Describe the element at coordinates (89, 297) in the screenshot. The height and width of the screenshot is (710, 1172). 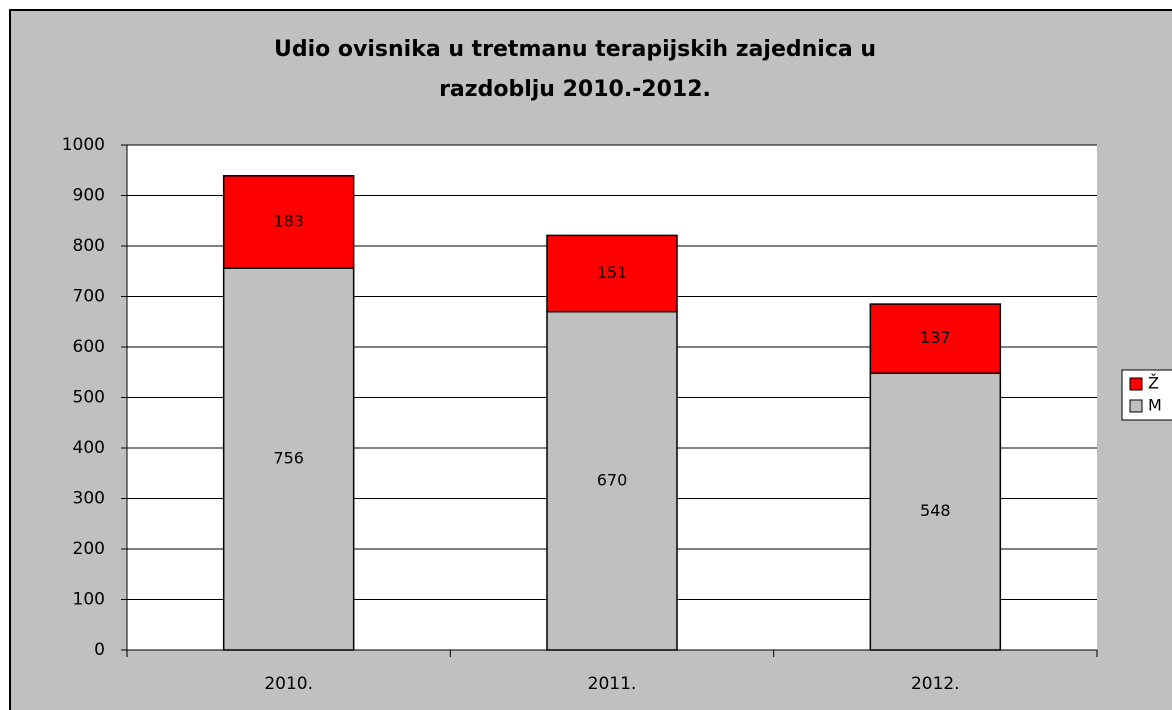
I see `y-tick-label: 700` at that location.